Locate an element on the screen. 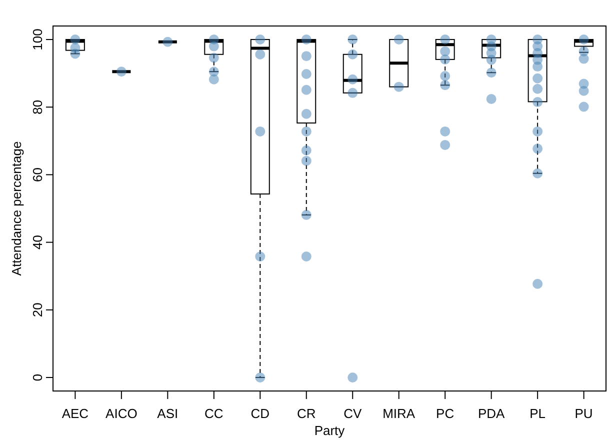  y-tick-label: 80 is located at coordinates (37, 107).